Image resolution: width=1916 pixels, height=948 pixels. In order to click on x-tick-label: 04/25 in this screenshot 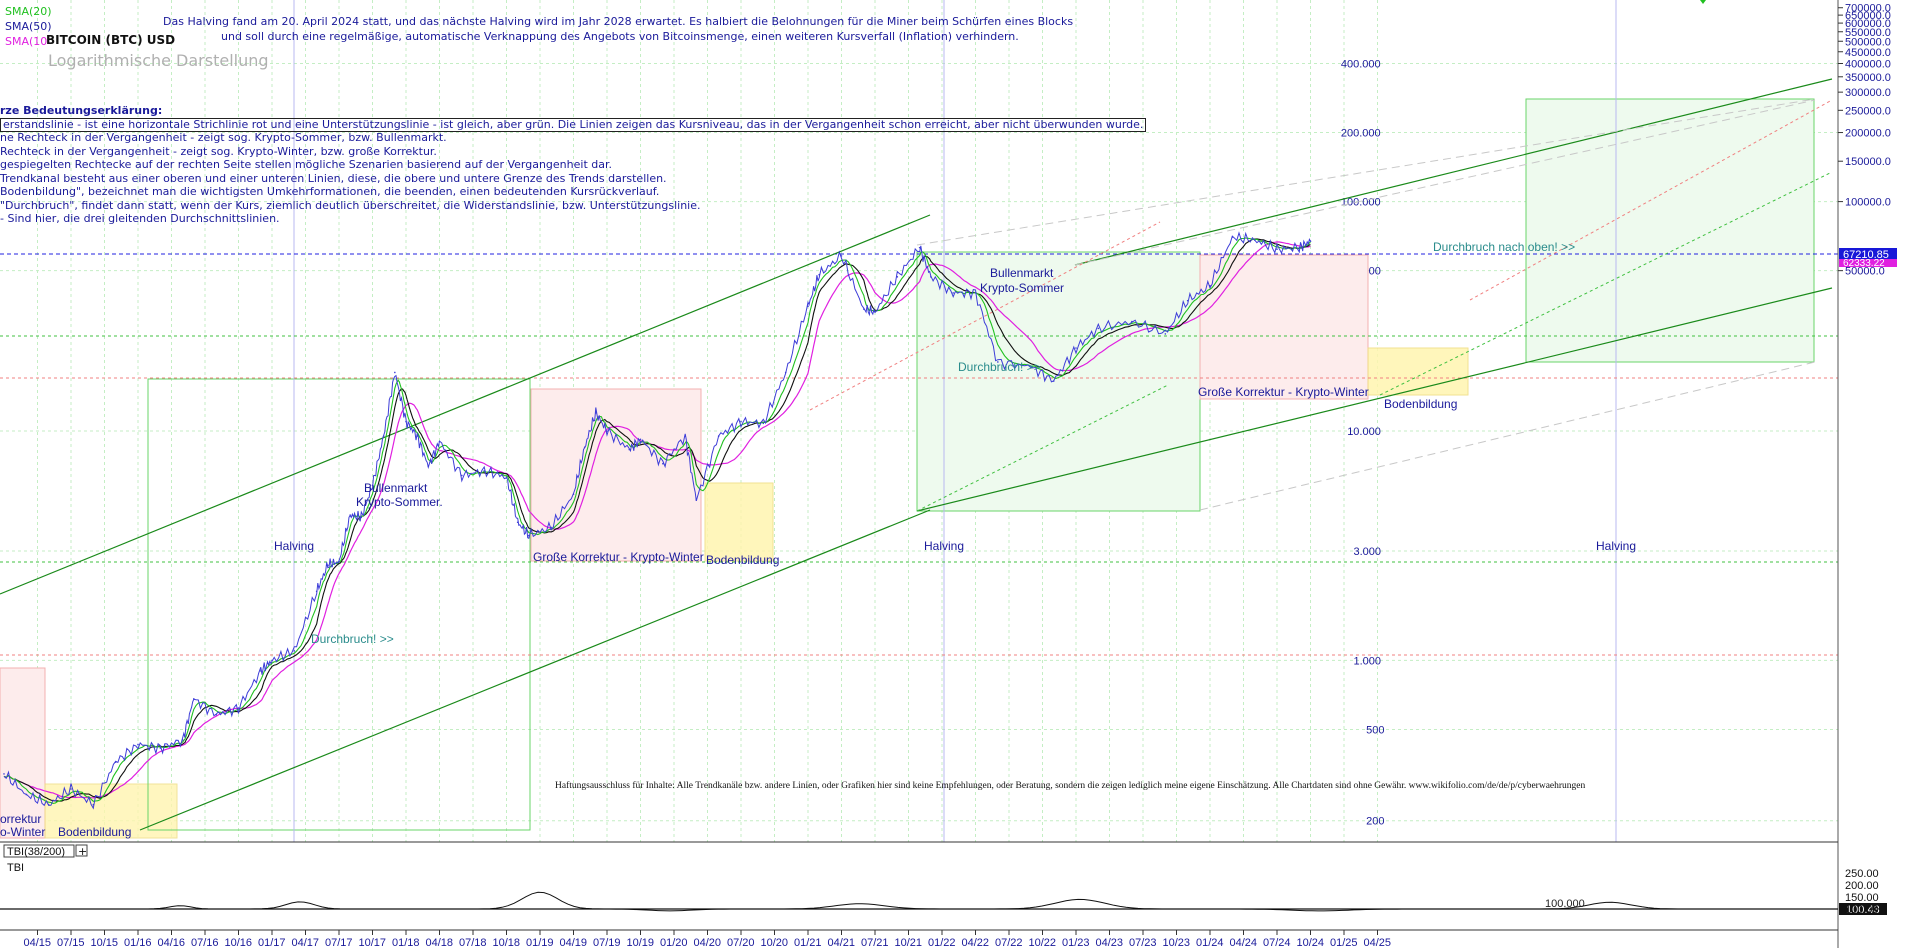, I will do `click(1378, 942)`.